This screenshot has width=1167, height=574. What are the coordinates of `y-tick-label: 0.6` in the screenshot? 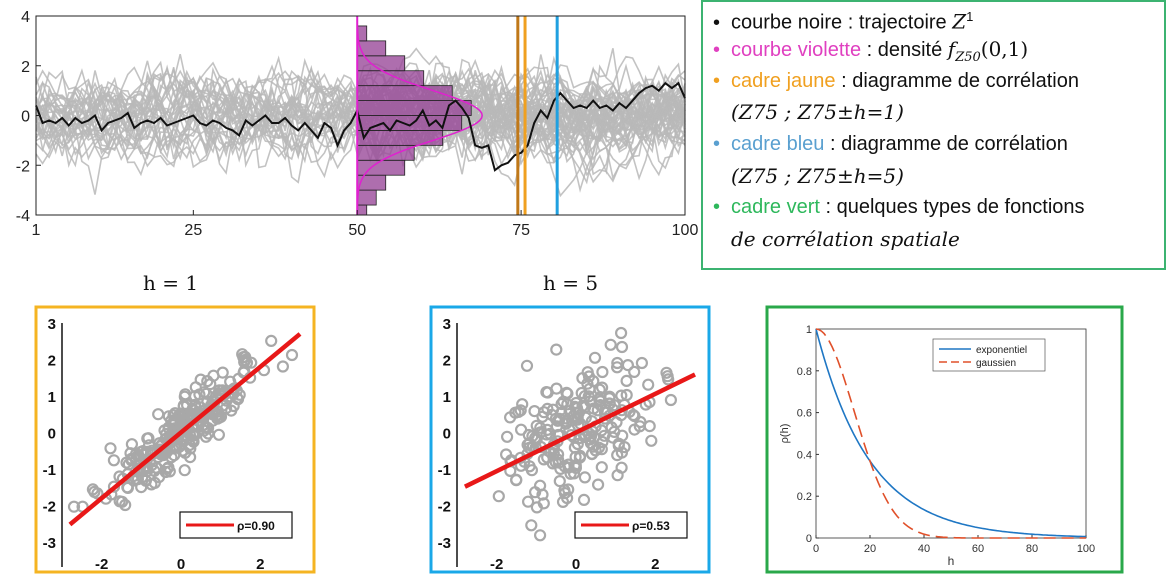 It's located at (804, 414).